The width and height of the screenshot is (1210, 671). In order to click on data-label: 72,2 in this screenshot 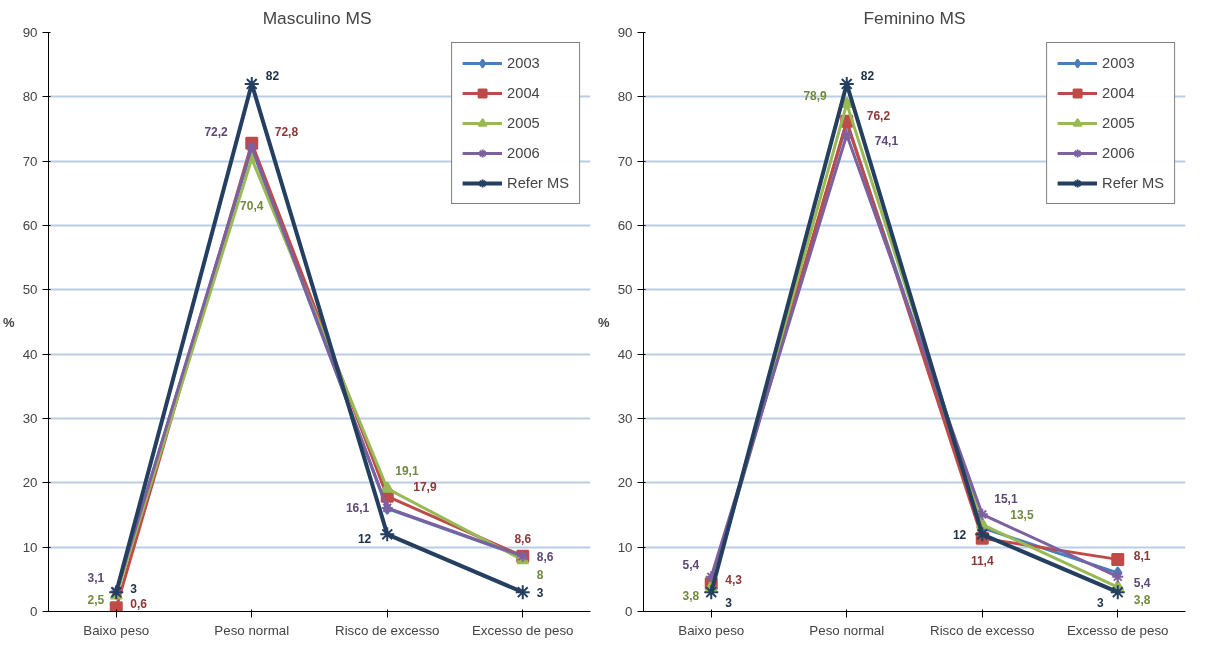, I will do `click(216, 131)`.